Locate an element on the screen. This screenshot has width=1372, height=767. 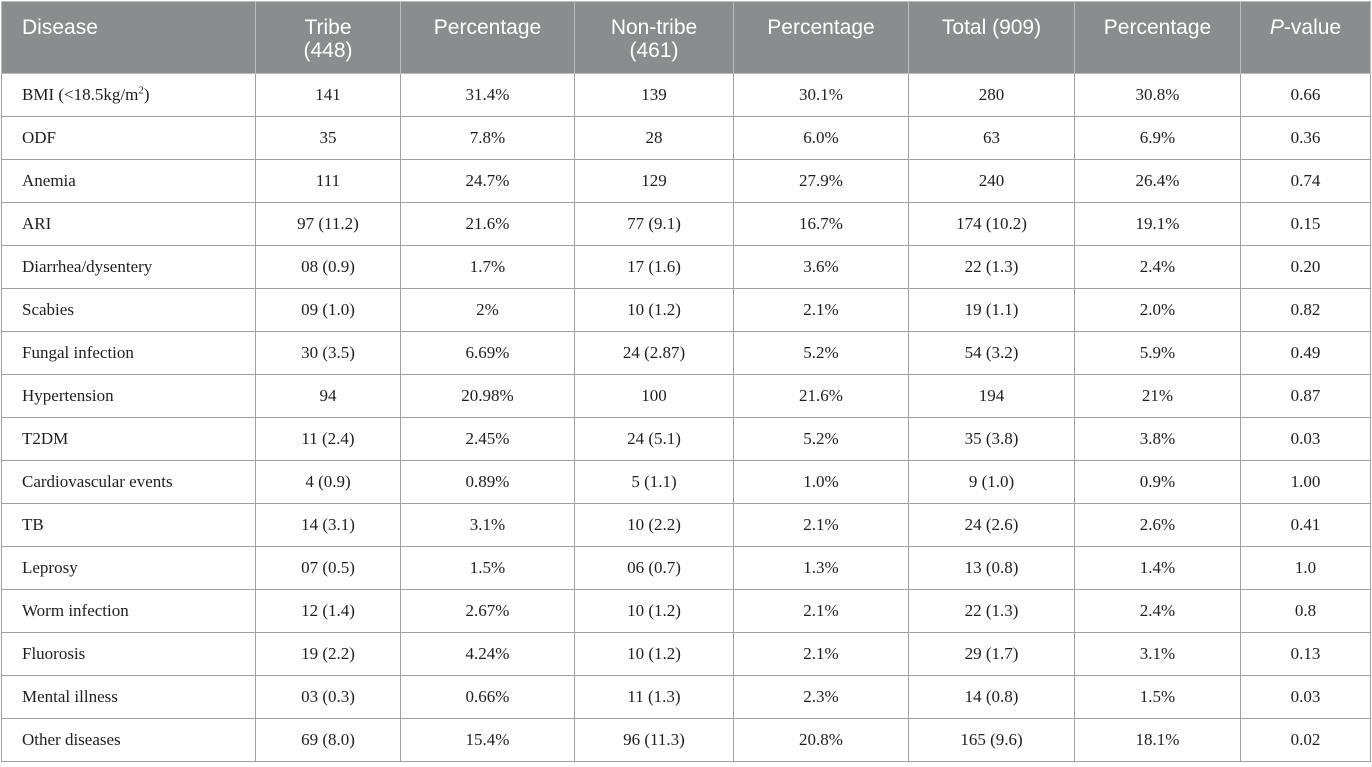
disease-cell: Leprosy is located at coordinates (128, 568).